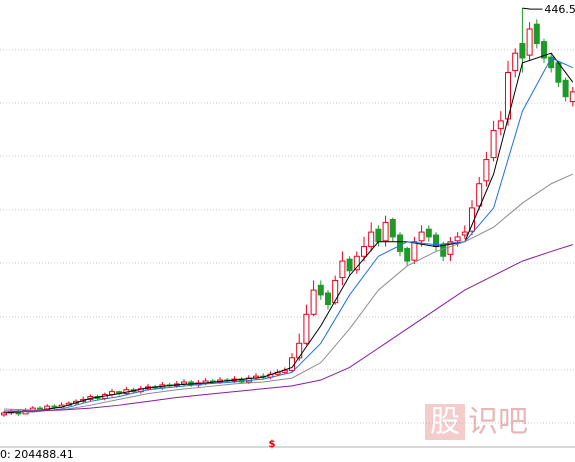  I want to click on watermark: 股 识吧, so click(476, 422).